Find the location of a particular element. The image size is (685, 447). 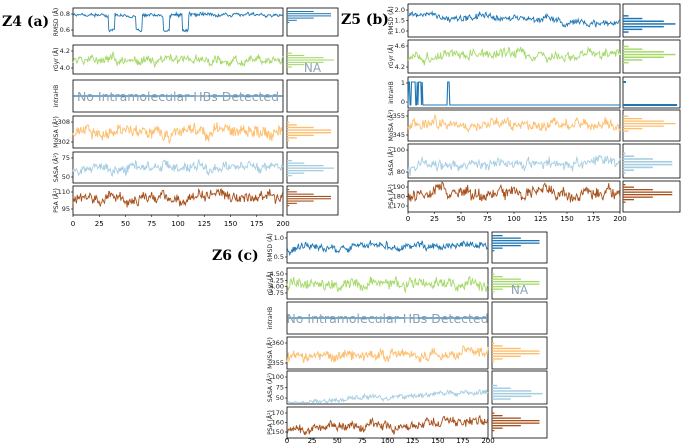

x-tick-label: 125 is located at coordinates (540, 219).